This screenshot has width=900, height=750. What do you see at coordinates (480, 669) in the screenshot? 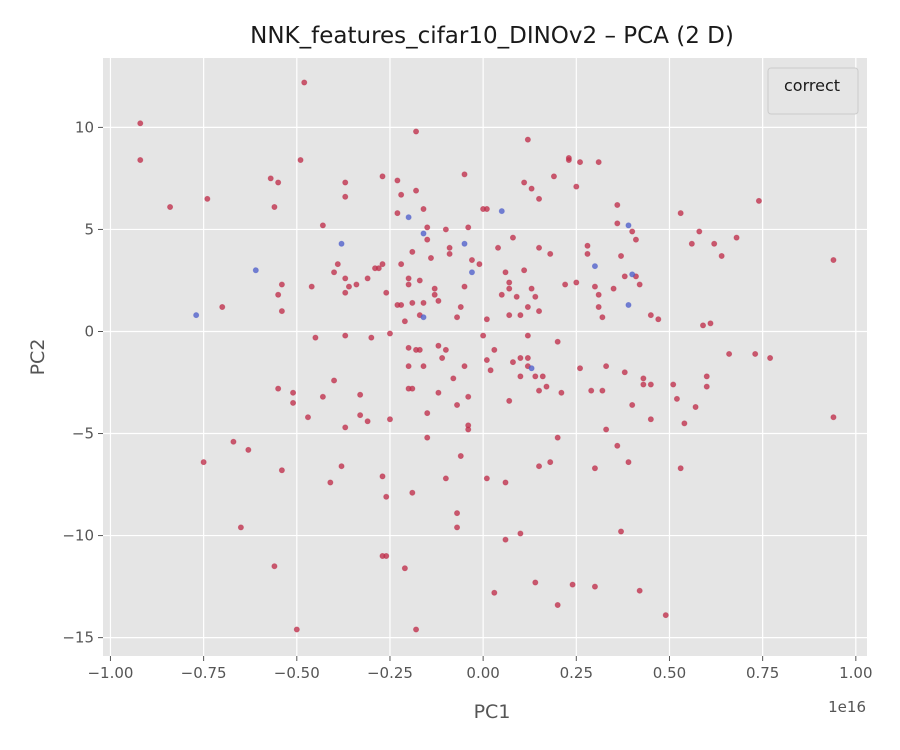
I see `x-ticks: −1.00 −0.75 −0.50 −0.25 0.00 0.25 0.50 0.75 1.00` at bounding box center [480, 669].